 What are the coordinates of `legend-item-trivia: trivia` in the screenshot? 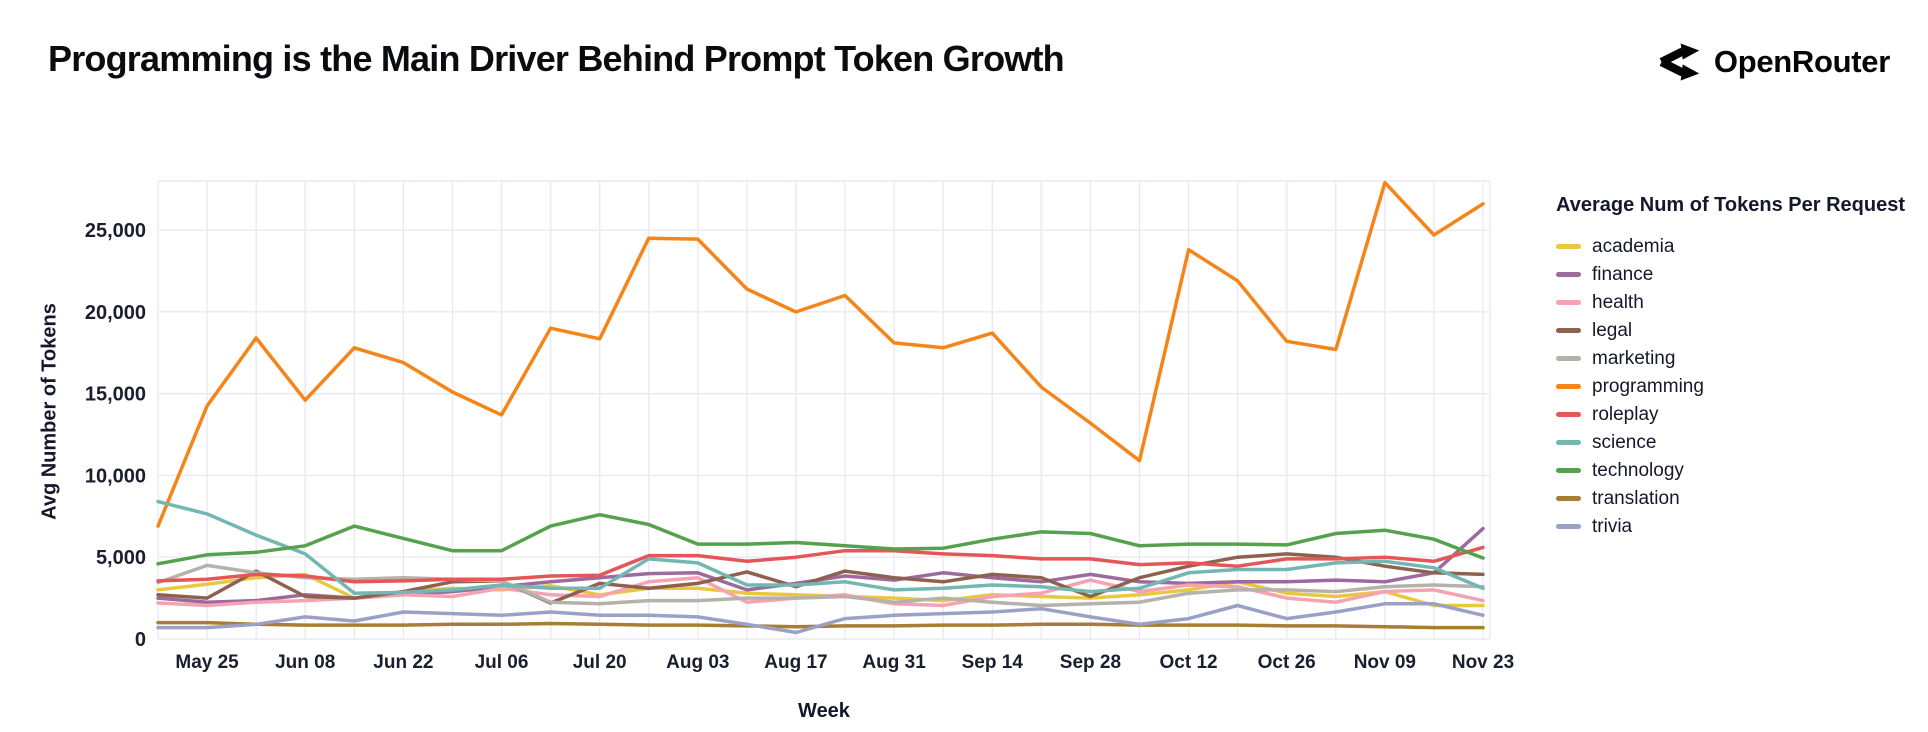 It's located at (1736, 526).